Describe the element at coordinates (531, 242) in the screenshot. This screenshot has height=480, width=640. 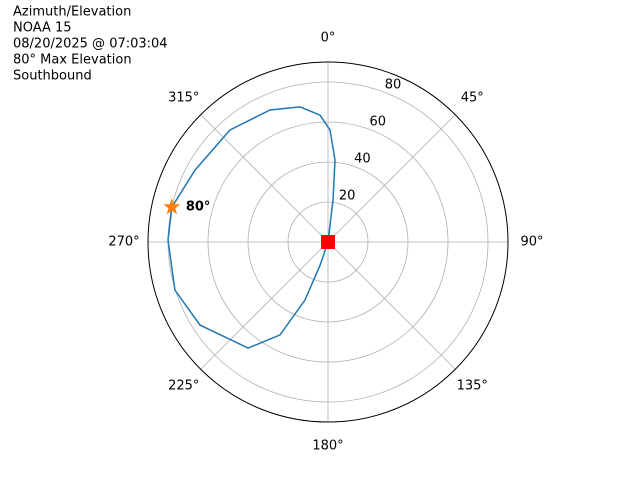
I see `theta-tick-label: 90°` at that location.